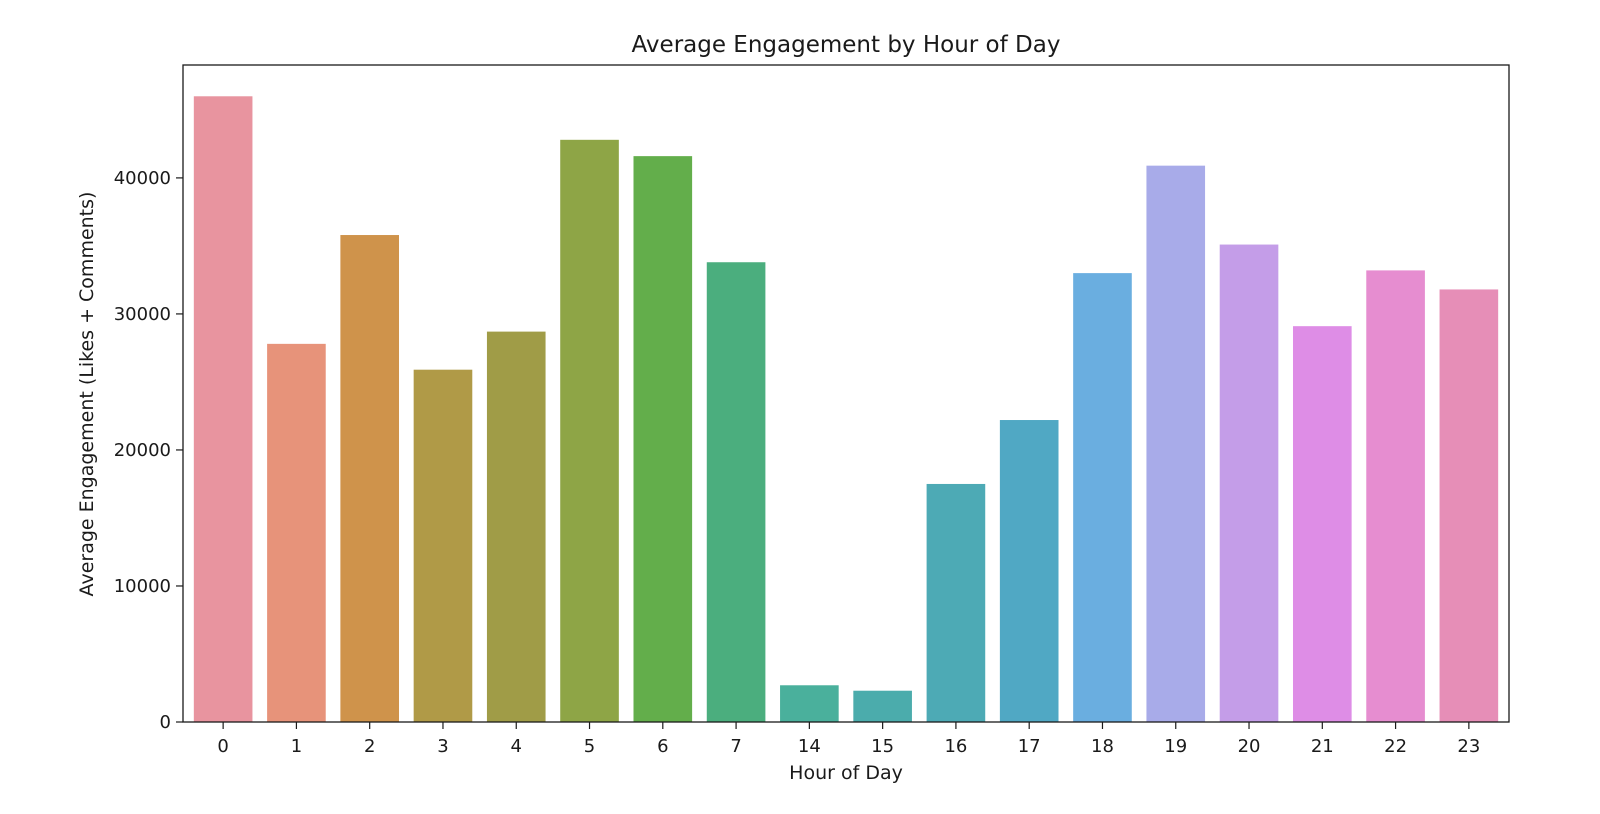 The image size is (1600, 814). Describe the element at coordinates (955, 746) in the screenshot. I see `x-tick-label: 16` at that location.